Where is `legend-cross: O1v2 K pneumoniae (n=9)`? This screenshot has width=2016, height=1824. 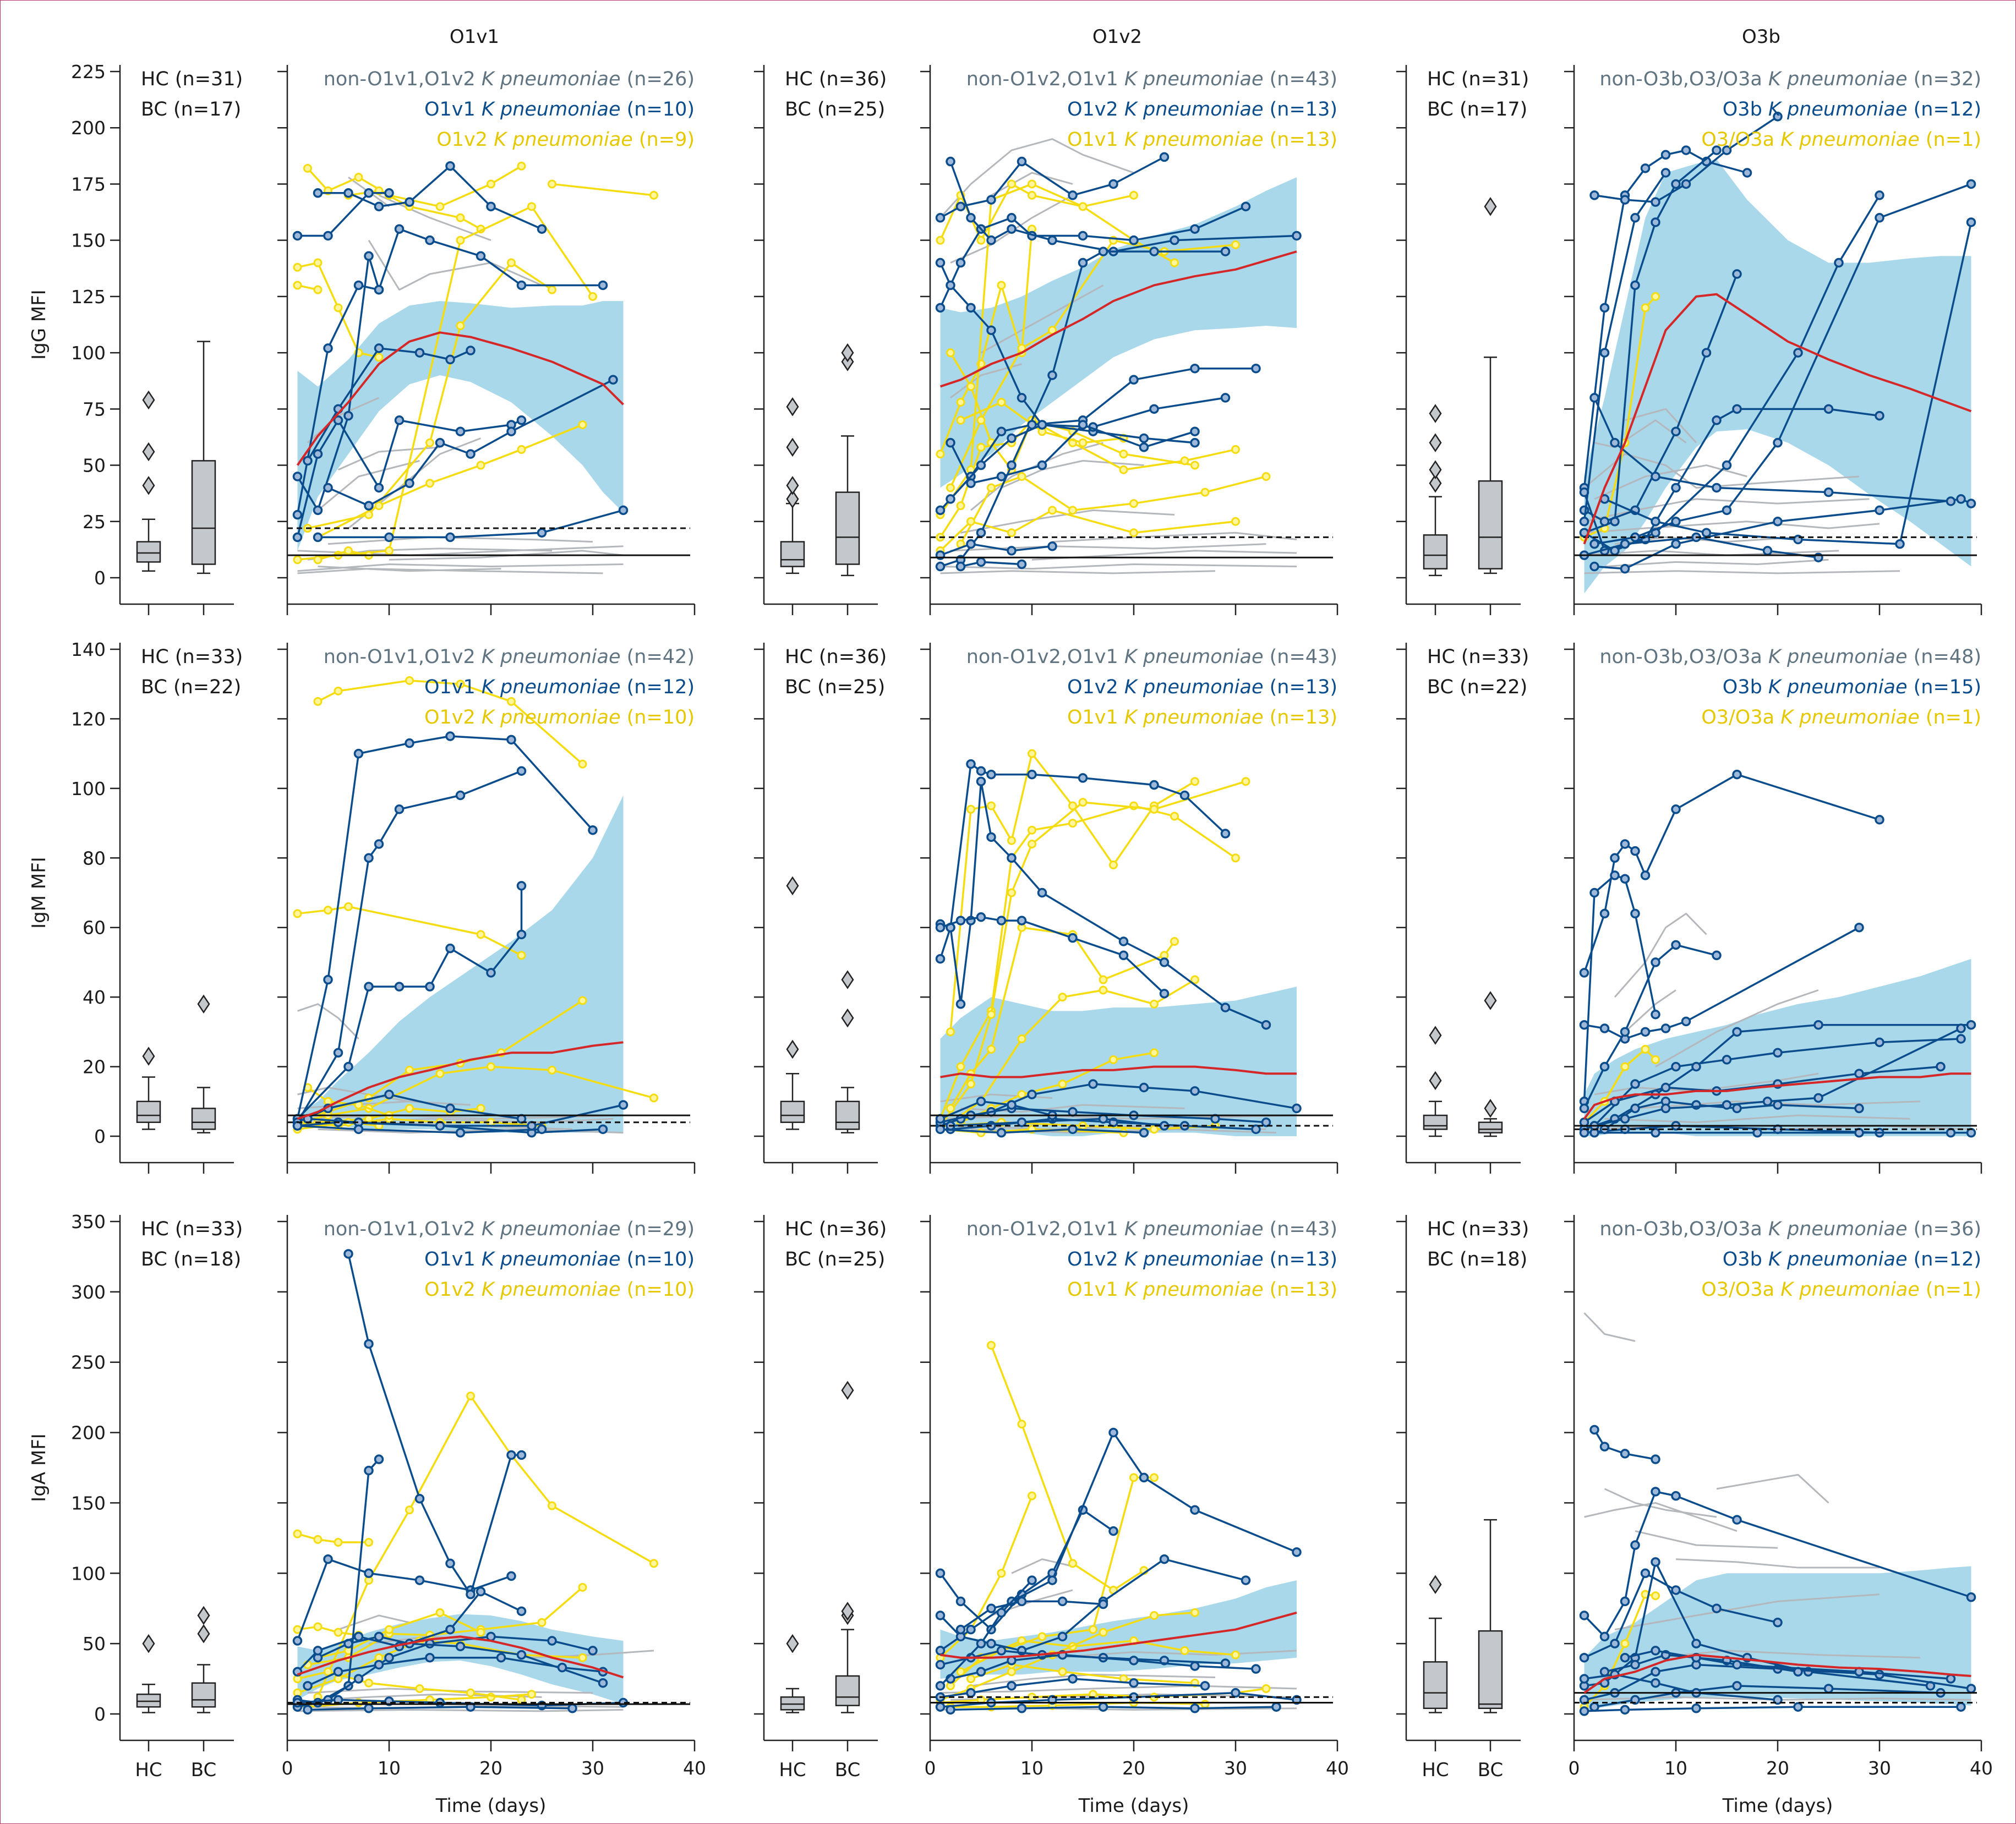
legend-cross: O1v2 K pneumoniae (n=9) is located at coordinates (565, 140).